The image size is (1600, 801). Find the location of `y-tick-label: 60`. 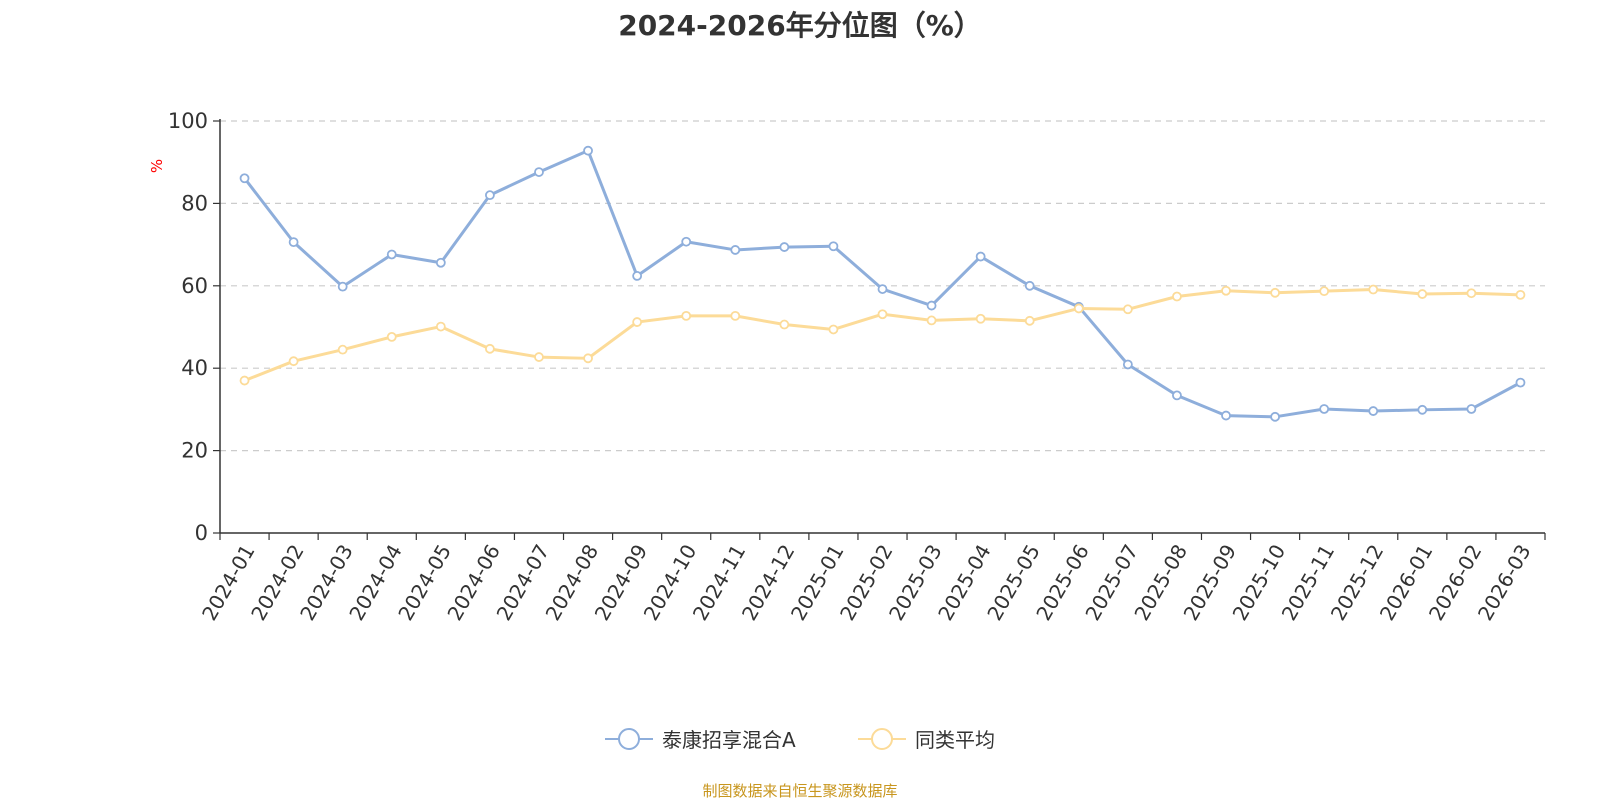

y-tick-label: 60 is located at coordinates (194, 286).